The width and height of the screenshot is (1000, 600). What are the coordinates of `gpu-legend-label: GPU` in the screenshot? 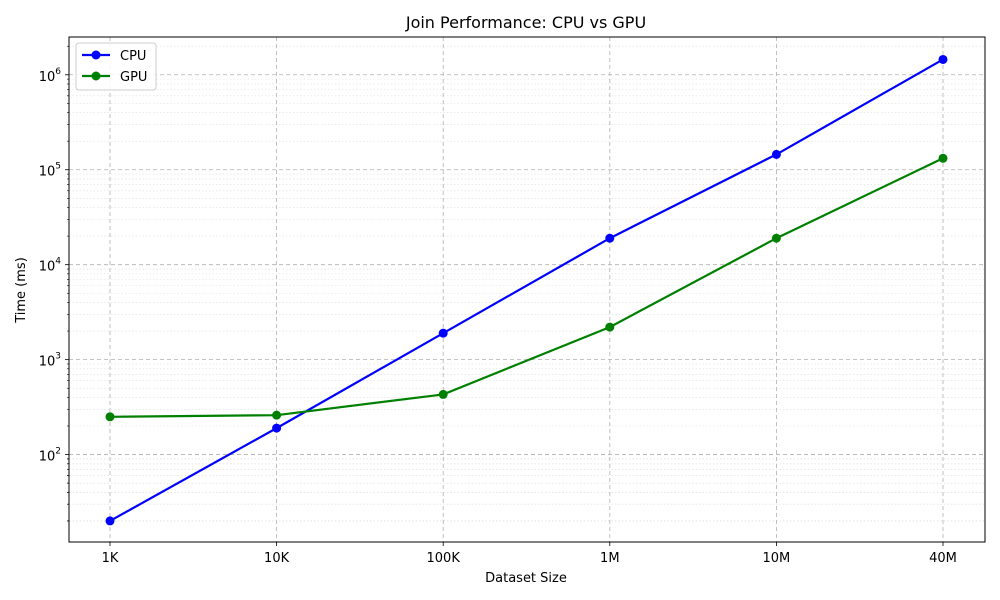 It's located at (133, 77).